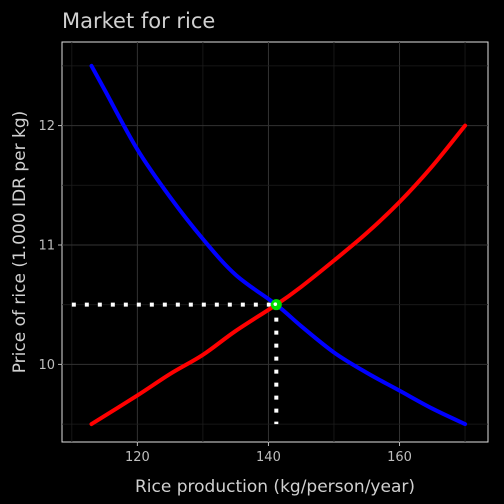 The width and height of the screenshot is (504, 504). I want to click on x-tick-label: 120, so click(137, 457).